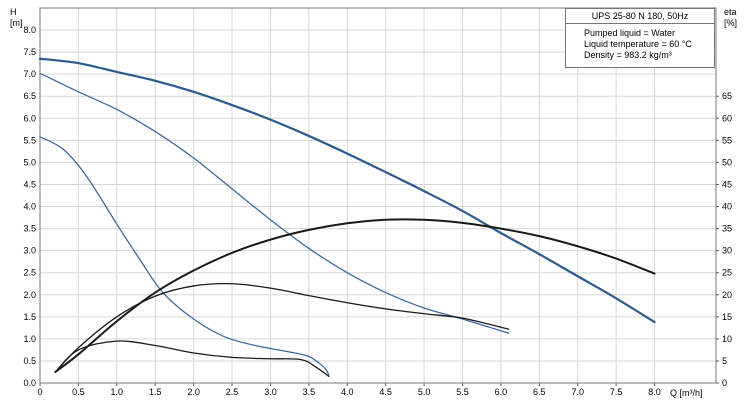 The image size is (744, 400). I want to click on y-left-axis-unit: [m], so click(16, 23).